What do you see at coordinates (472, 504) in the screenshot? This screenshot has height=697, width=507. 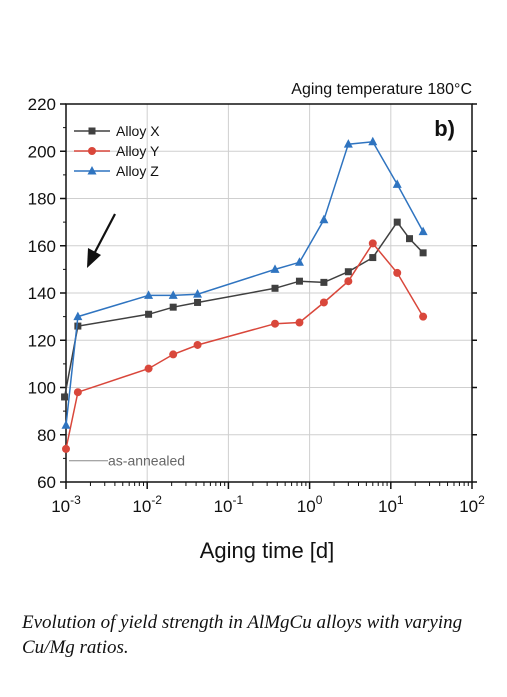 I see `x-tick-label: 10²` at bounding box center [472, 504].